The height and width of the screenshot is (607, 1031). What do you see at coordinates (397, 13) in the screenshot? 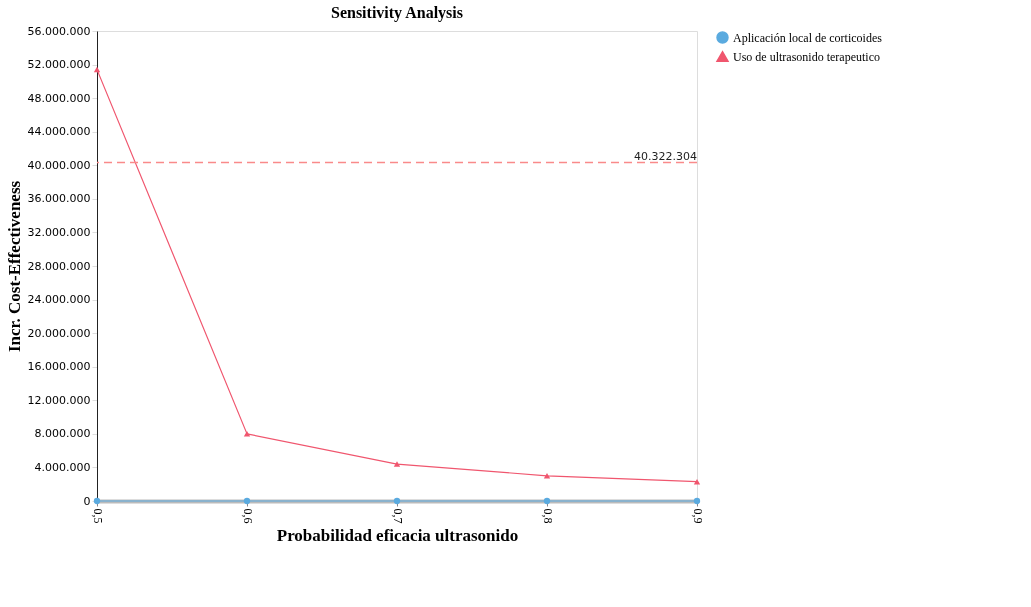
I see `chart-title: Sensitivity Analysis` at bounding box center [397, 13].